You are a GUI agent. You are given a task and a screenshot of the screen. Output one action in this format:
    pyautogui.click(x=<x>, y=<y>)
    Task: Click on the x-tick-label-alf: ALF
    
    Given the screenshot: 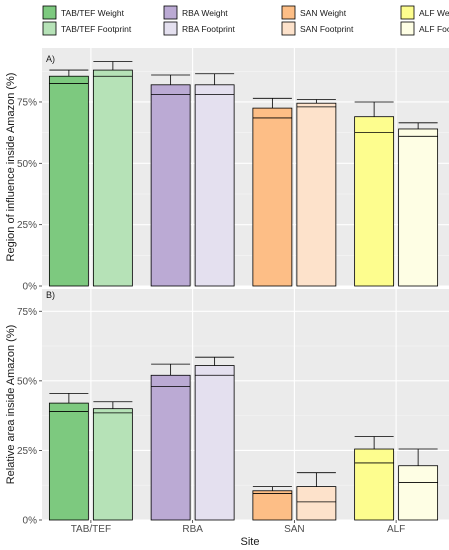 What is the action you would take?
    pyautogui.click(x=396, y=529)
    